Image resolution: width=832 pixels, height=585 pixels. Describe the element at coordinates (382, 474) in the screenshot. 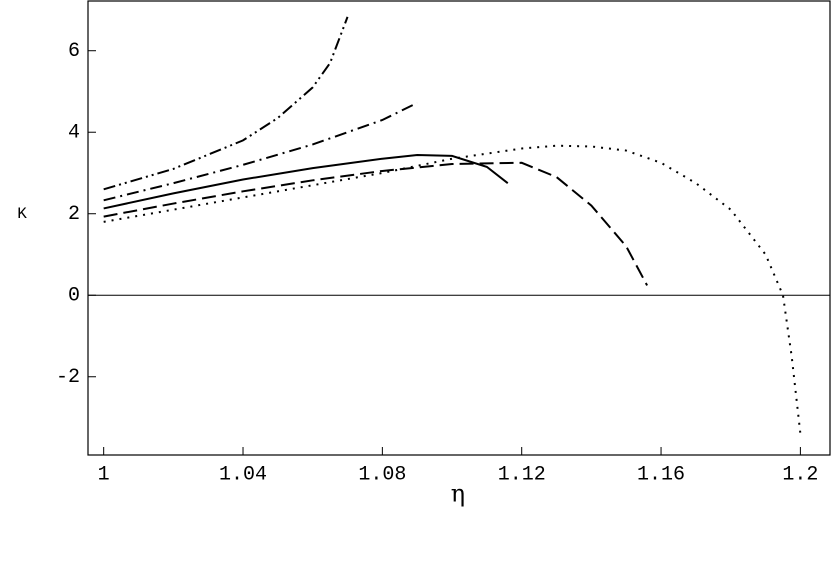

I see `x-tick-label: 1.08` at that location.